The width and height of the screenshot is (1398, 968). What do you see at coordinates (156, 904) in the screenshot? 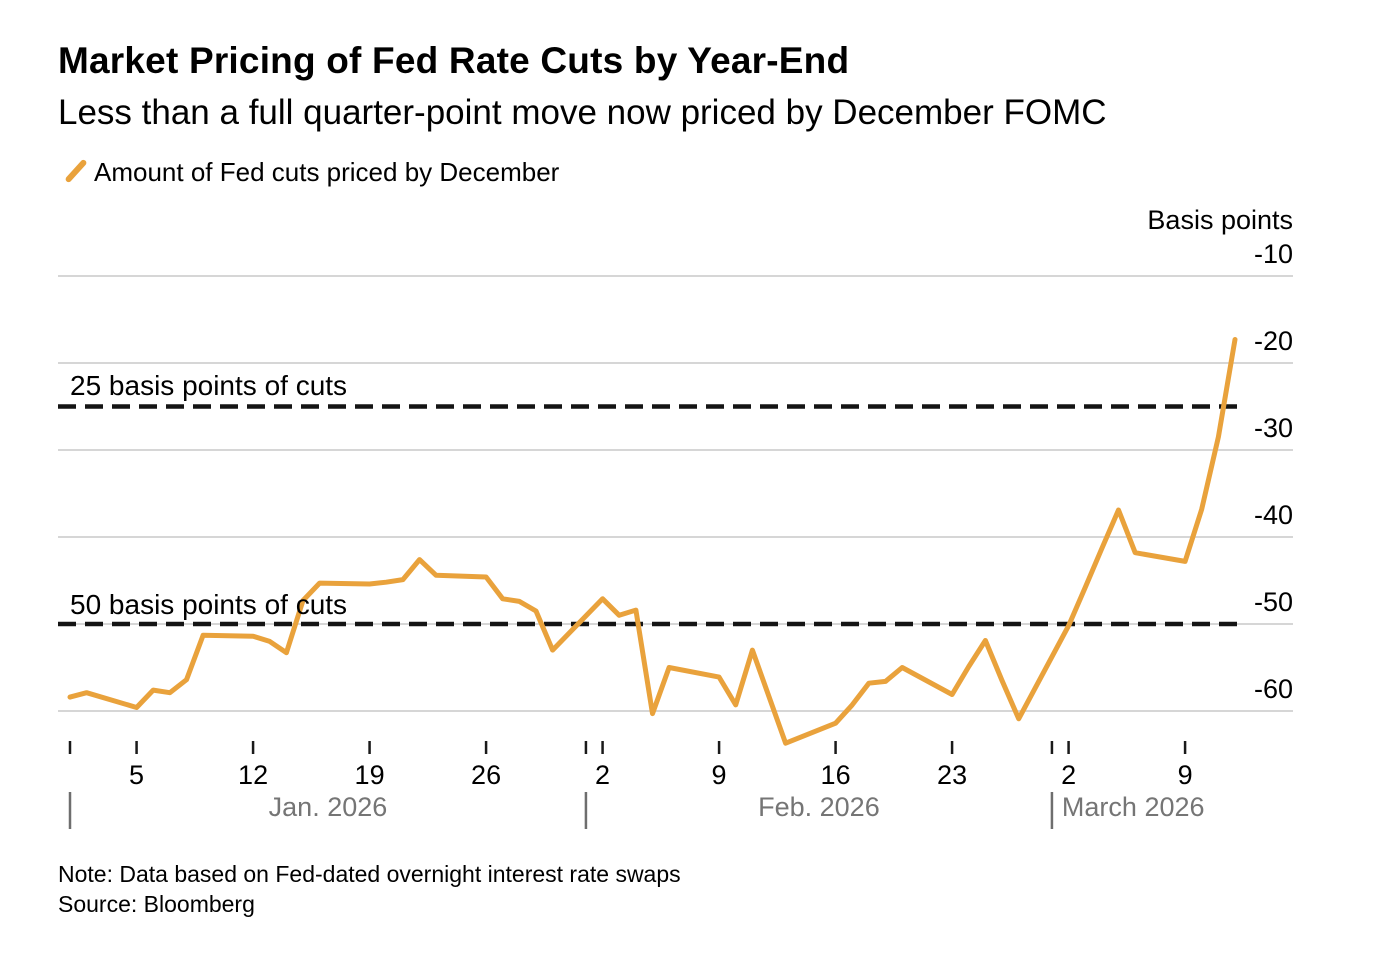
I see `source-credit: Source: Bloomberg` at bounding box center [156, 904].